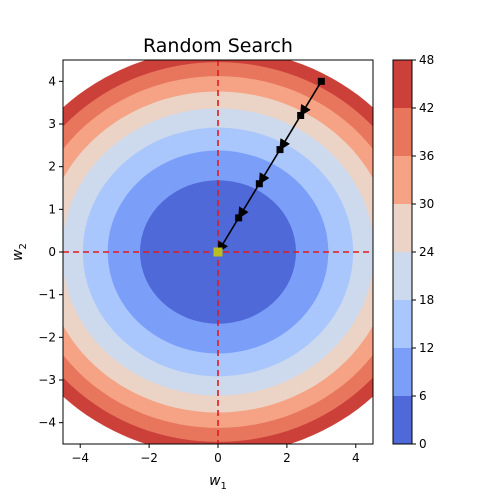 The width and height of the screenshot is (500, 500). Describe the element at coordinates (287, 458) in the screenshot. I see `x-tick-label: 2` at that location.